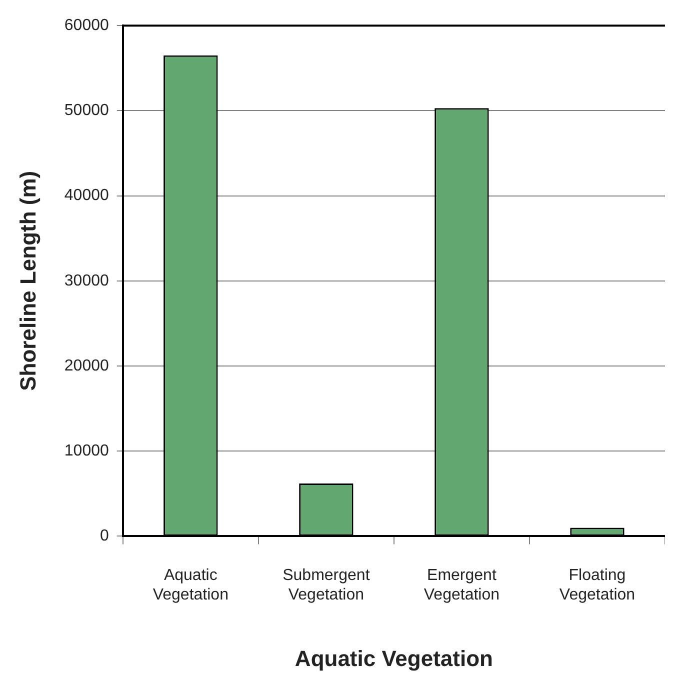  What do you see at coordinates (86, 111) in the screenshot?
I see `y-tick-label: 50000` at bounding box center [86, 111].